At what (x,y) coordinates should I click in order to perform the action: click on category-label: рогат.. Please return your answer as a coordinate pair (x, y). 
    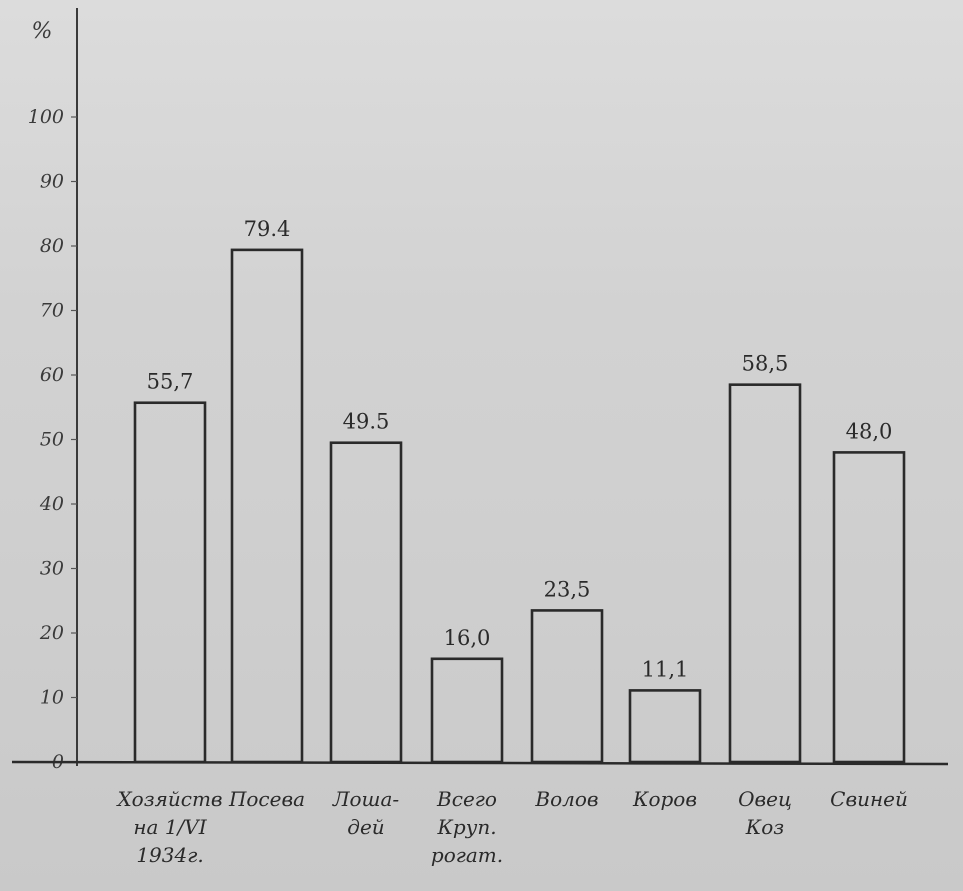
    Looking at the image, I should click on (467, 855).